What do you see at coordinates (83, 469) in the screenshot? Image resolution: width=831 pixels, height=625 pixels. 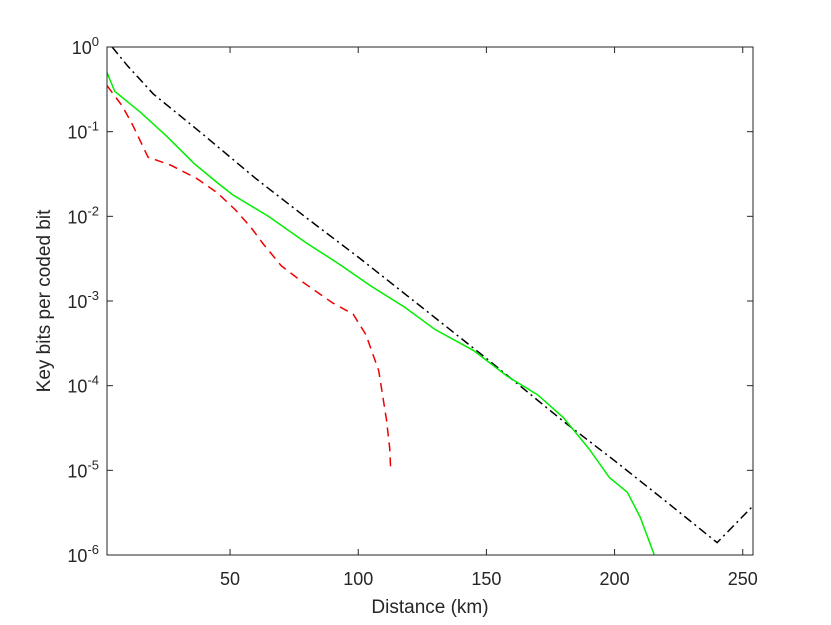 I see `y-tick-label: 10⁻⁵` at bounding box center [83, 469].